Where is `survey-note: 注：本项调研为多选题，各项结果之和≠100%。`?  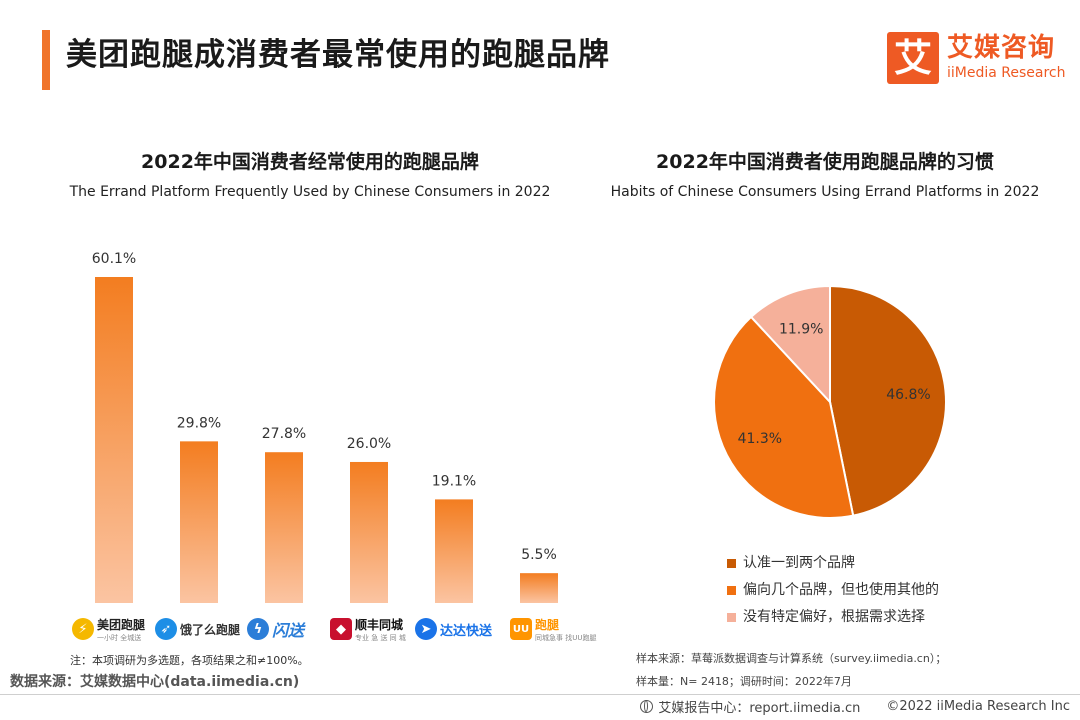 survey-note: 注：本项调研为多选题，各项结果之和≠100%。 is located at coordinates (189, 660).